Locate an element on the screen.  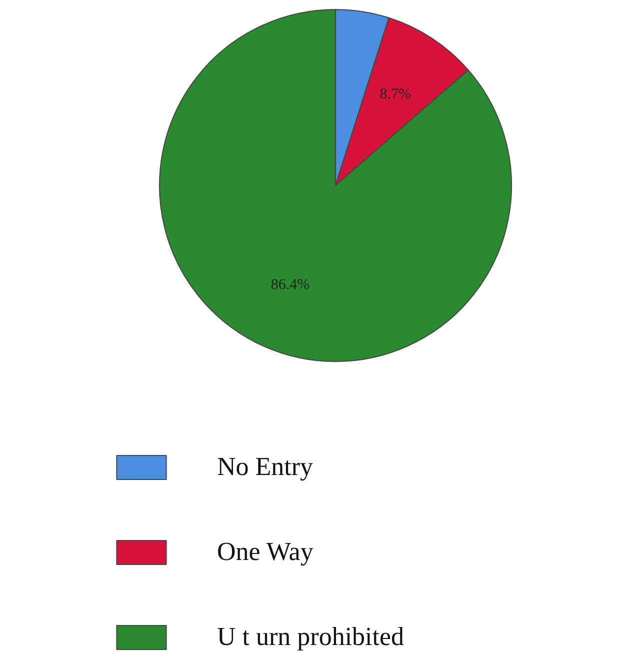
legend-label: No Entry is located at coordinates (265, 467).